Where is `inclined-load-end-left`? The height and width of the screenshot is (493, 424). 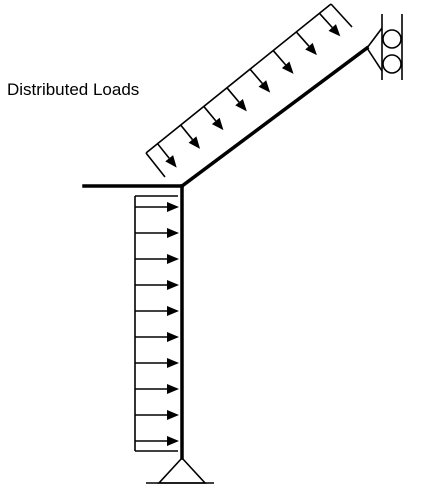
inclined-load-end-left is located at coordinates (155, 165).